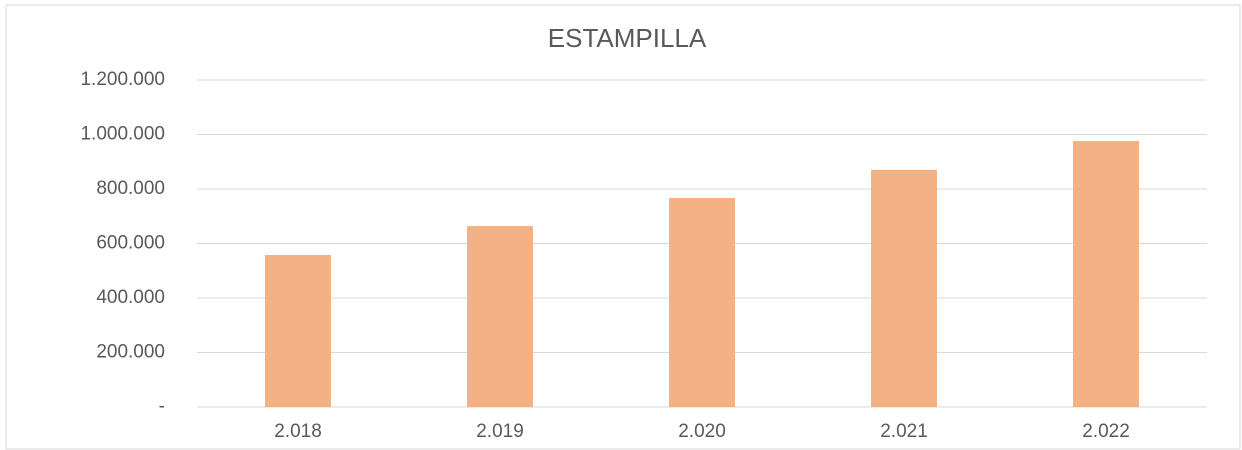 The height and width of the screenshot is (450, 1242). Describe the element at coordinates (162, 406) in the screenshot. I see `y-tick-label: -` at that location.